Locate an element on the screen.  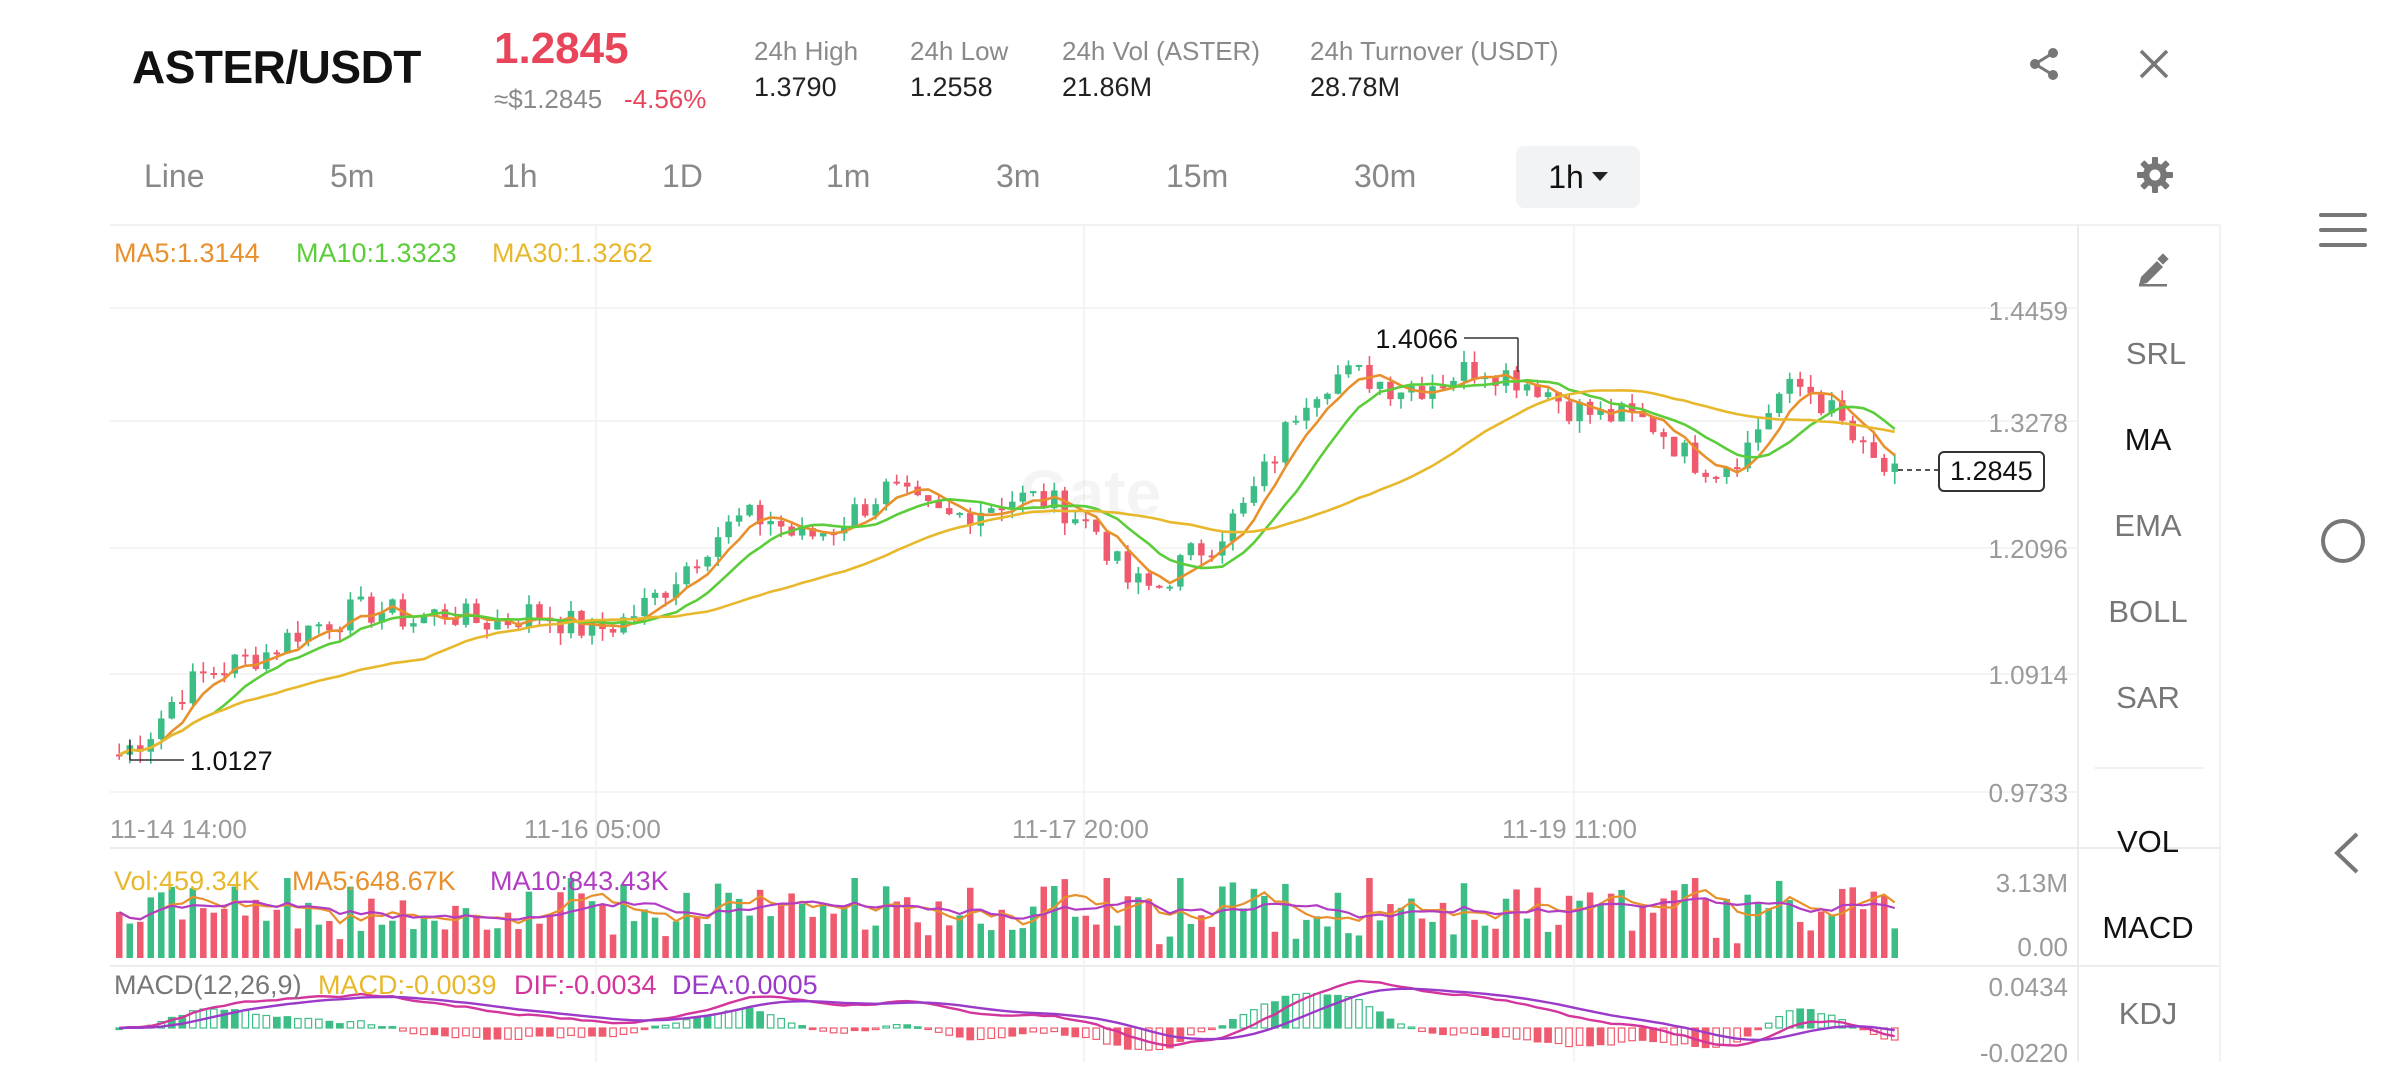
indicator-macd: MACD is located at coordinates (2148, 927).